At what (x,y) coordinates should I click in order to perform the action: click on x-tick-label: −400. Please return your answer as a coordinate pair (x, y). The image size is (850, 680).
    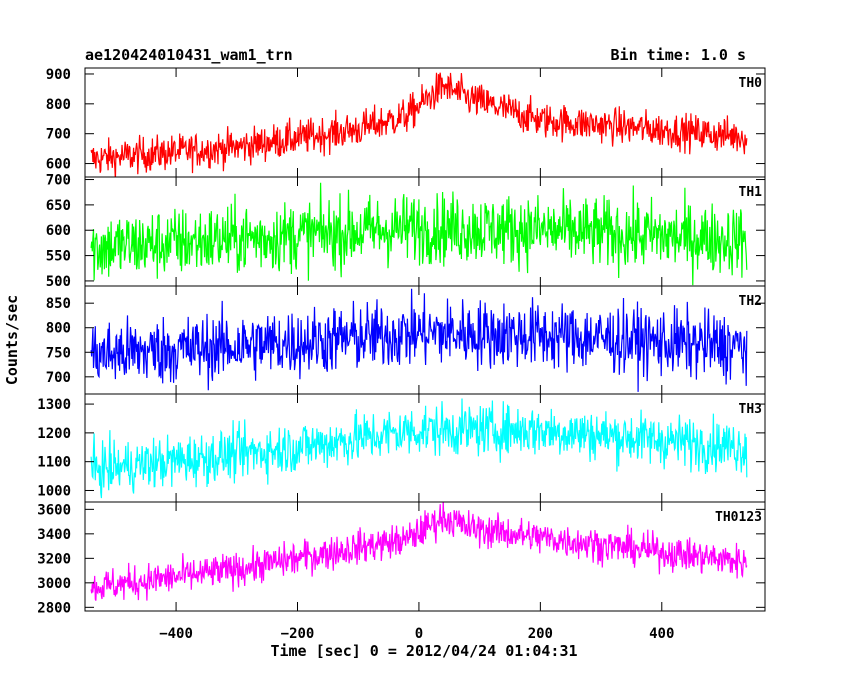
    Looking at the image, I should click on (176, 634).